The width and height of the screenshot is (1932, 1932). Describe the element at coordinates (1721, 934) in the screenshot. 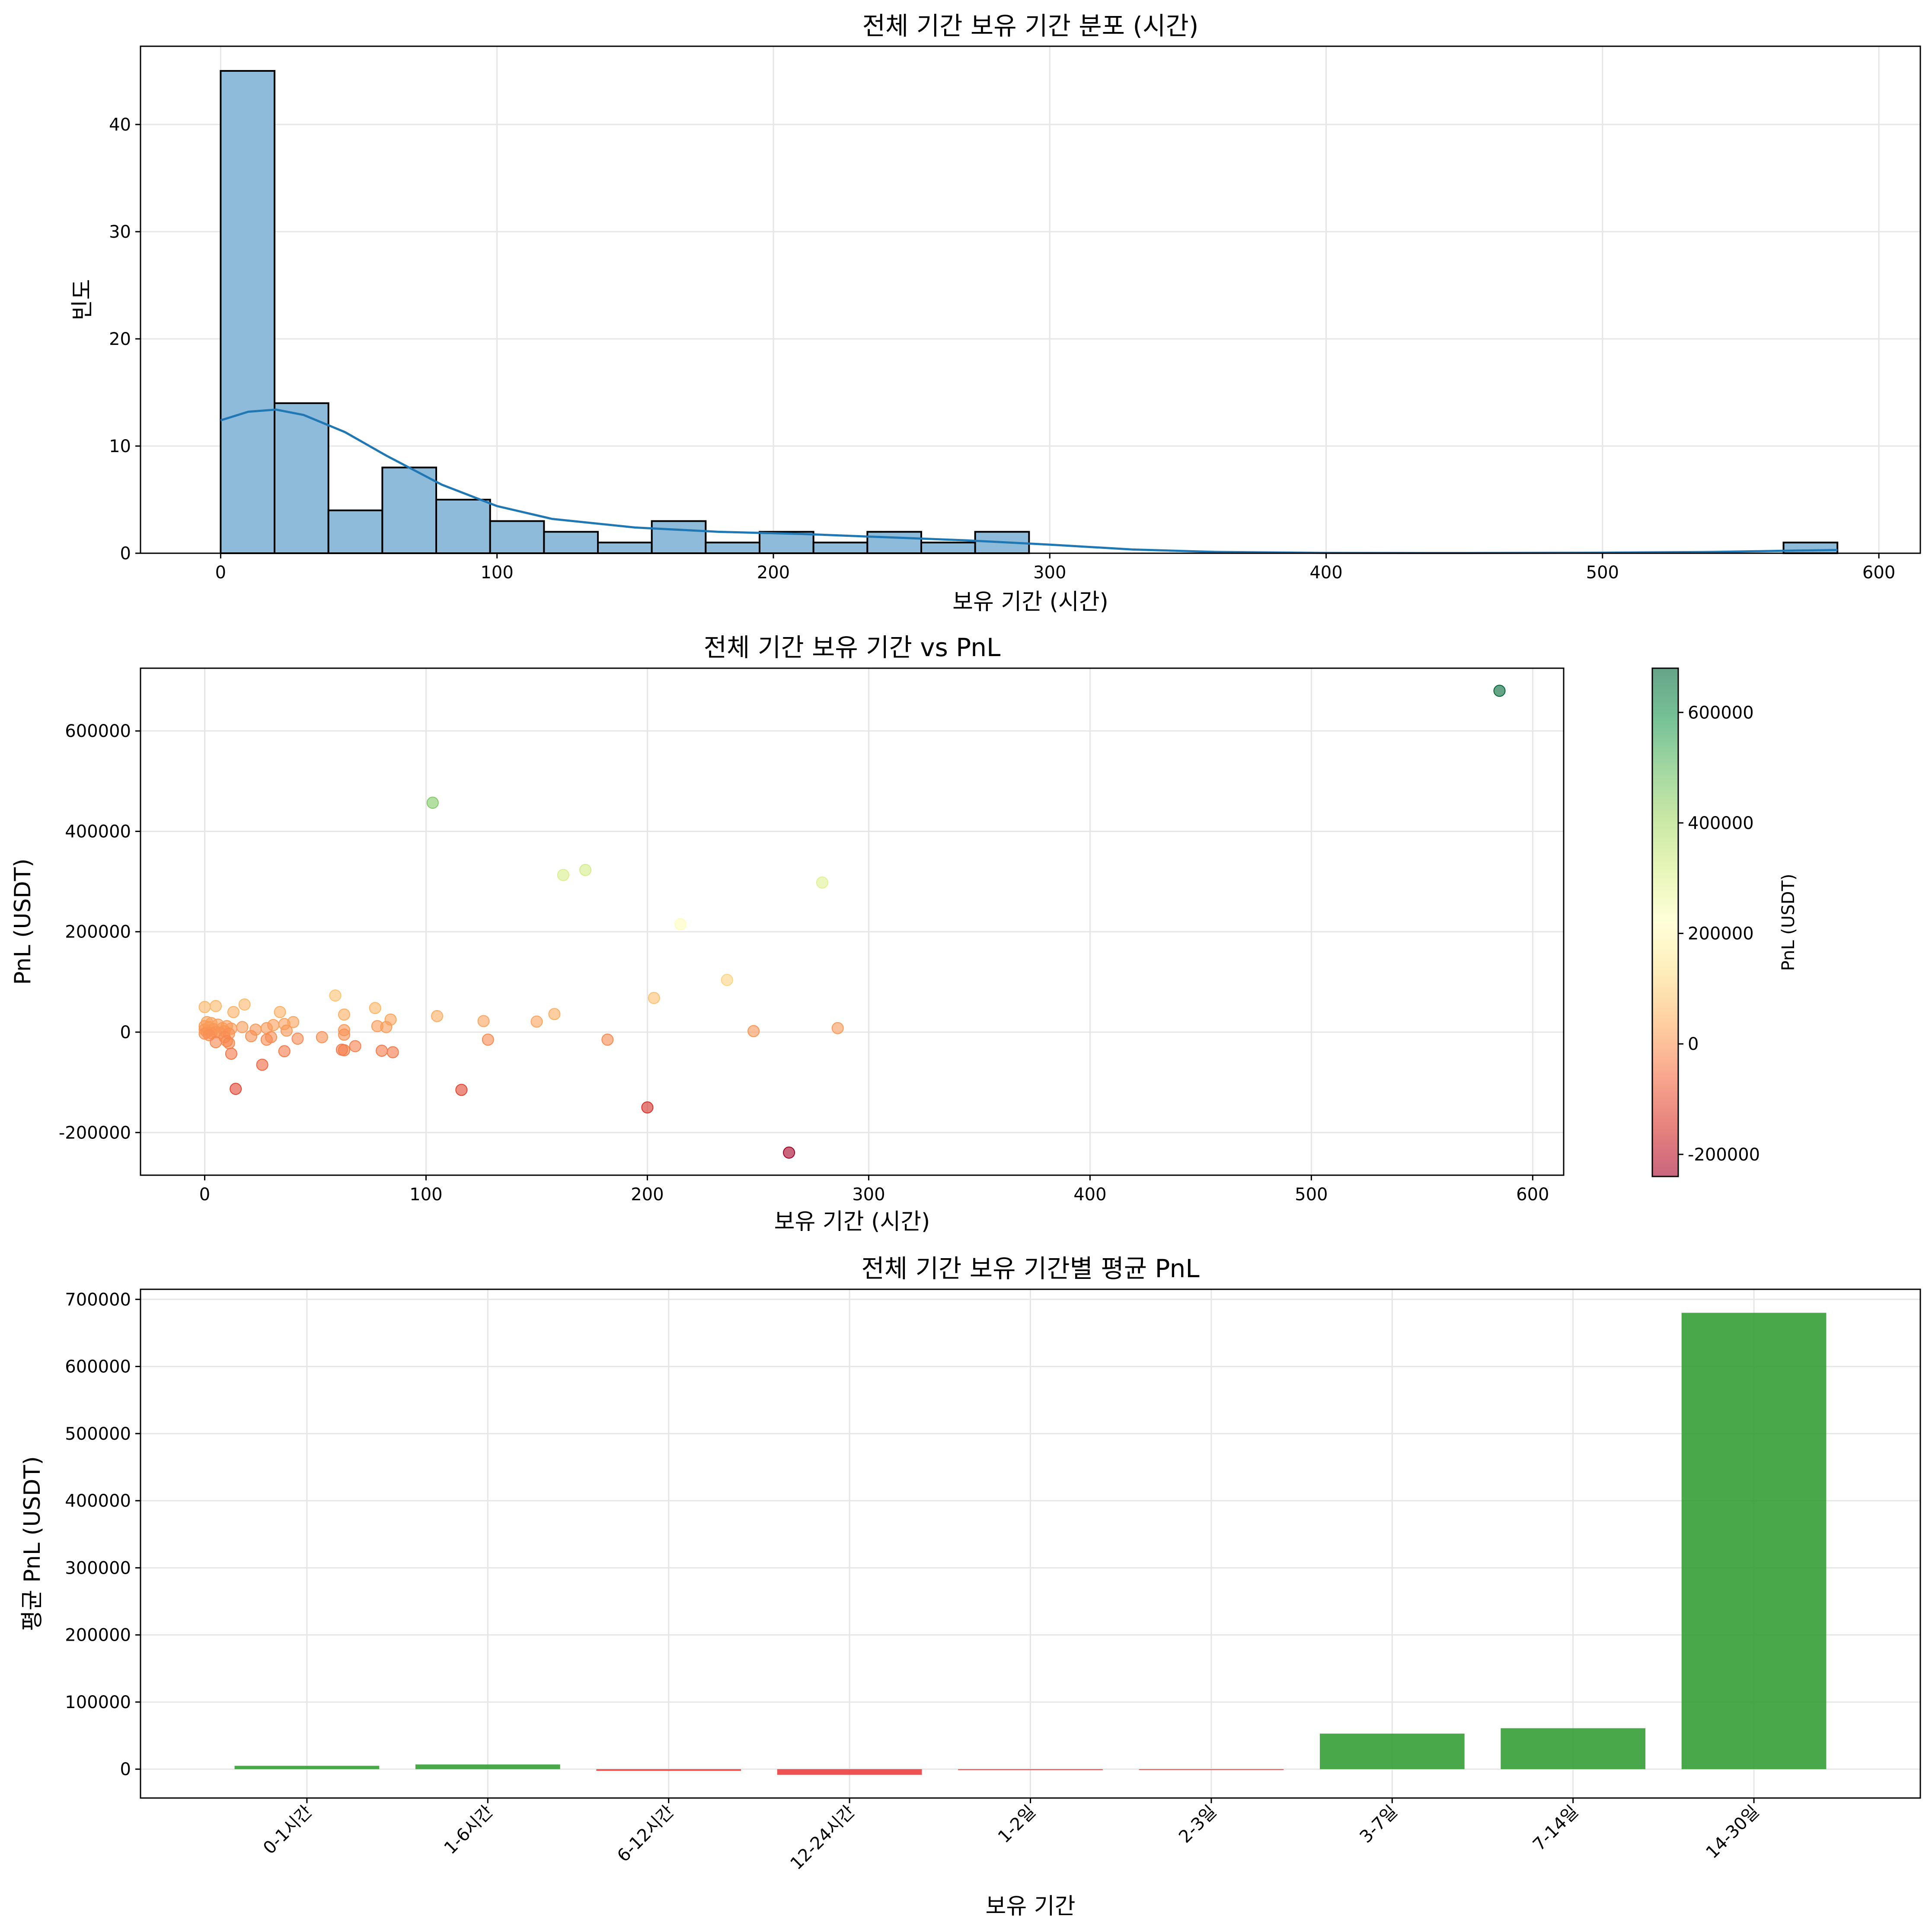

I see `colorbar-tick-label: 200000` at that location.